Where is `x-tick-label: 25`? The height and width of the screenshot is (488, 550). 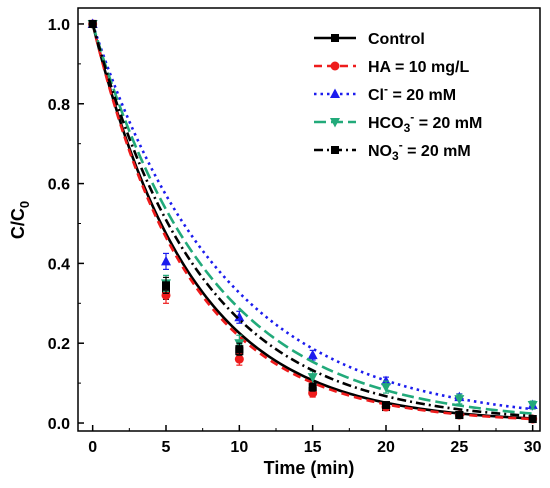
x-tick-label: 25 is located at coordinates (459, 447).